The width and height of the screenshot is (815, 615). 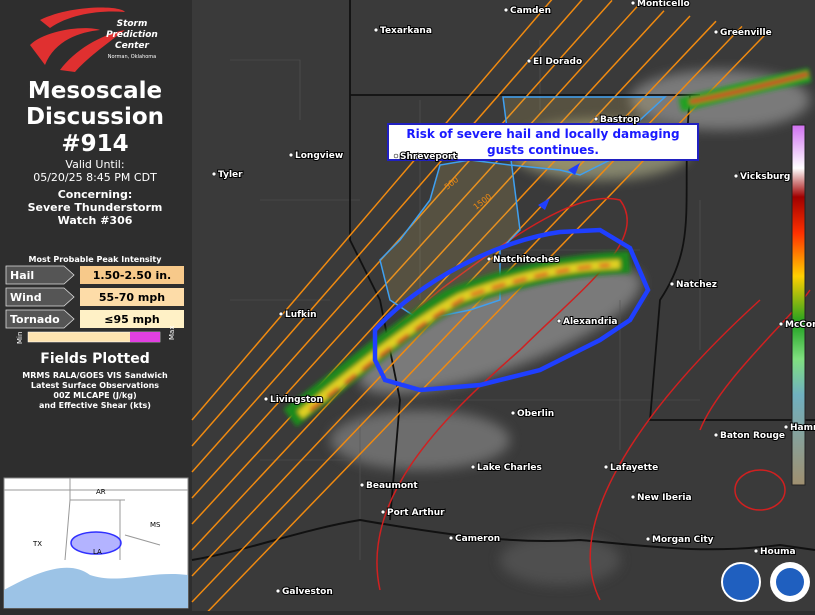 What do you see at coordinates (765, 177) in the screenshot?
I see `city-label: Vicksburg` at bounding box center [765, 177].